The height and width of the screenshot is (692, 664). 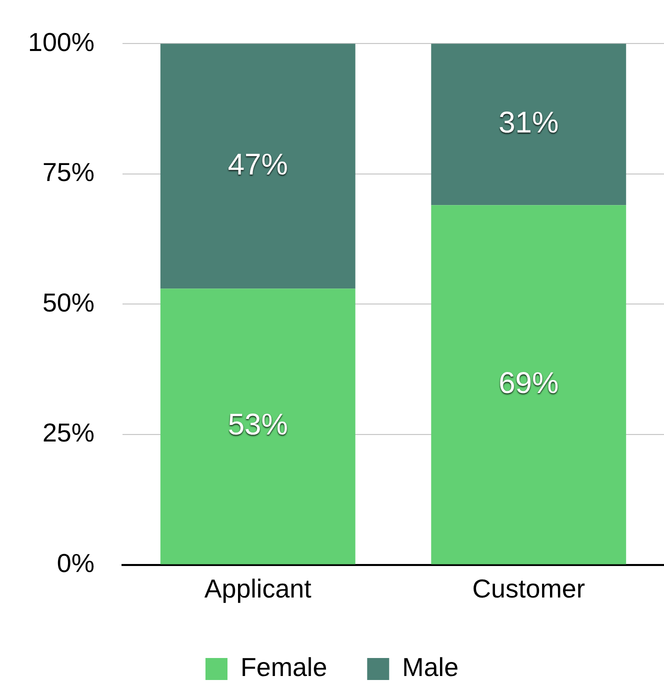 I want to click on data-label: 69%, so click(x=528, y=383).